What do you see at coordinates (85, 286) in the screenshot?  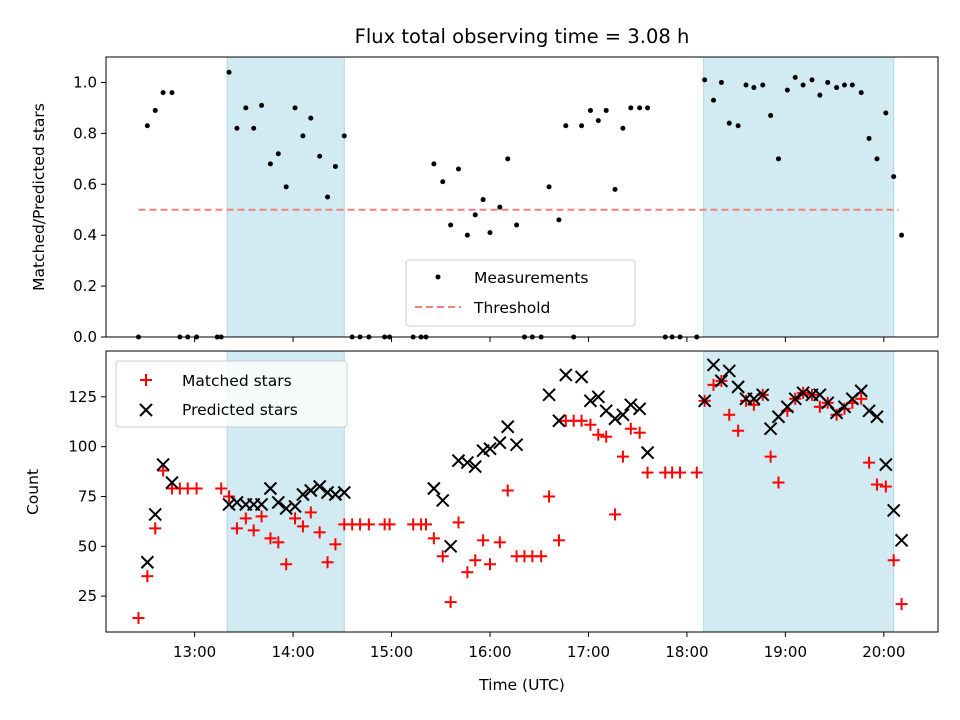 I see `y-tick-label: 0.2` at bounding box center [85, 286].